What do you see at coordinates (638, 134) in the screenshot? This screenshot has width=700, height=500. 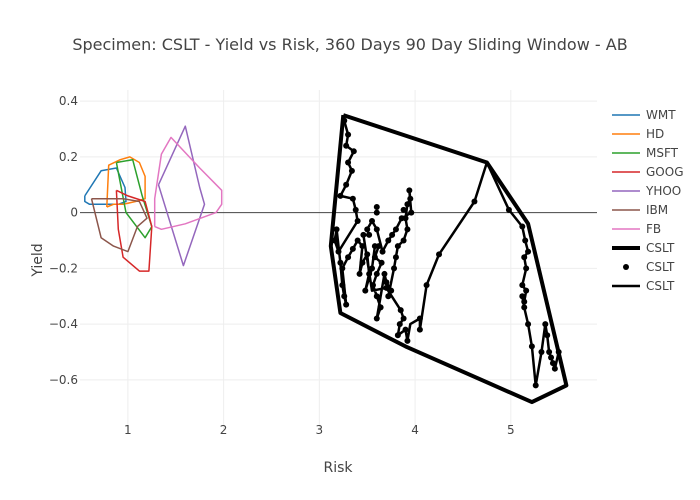 I see `legend-item: HD` at bounding box center [638, 134].